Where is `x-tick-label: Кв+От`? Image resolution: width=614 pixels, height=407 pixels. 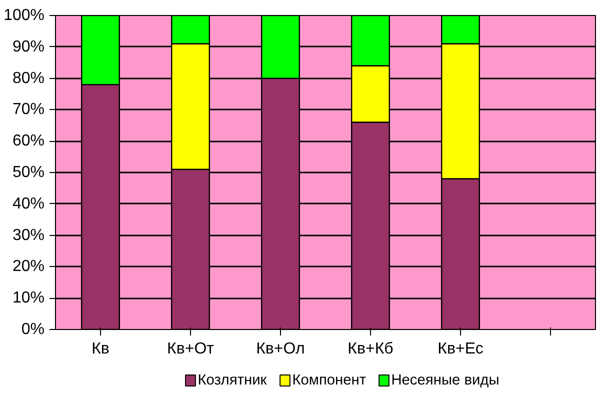
x-tick-label: Кв+От is located at coordinates (191, 349).